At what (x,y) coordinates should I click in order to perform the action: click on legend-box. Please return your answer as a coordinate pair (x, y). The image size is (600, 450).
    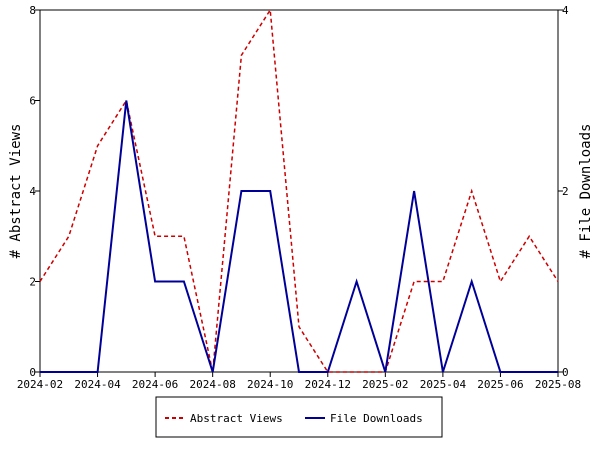
    Looking at the image, I should click on (299, 417).